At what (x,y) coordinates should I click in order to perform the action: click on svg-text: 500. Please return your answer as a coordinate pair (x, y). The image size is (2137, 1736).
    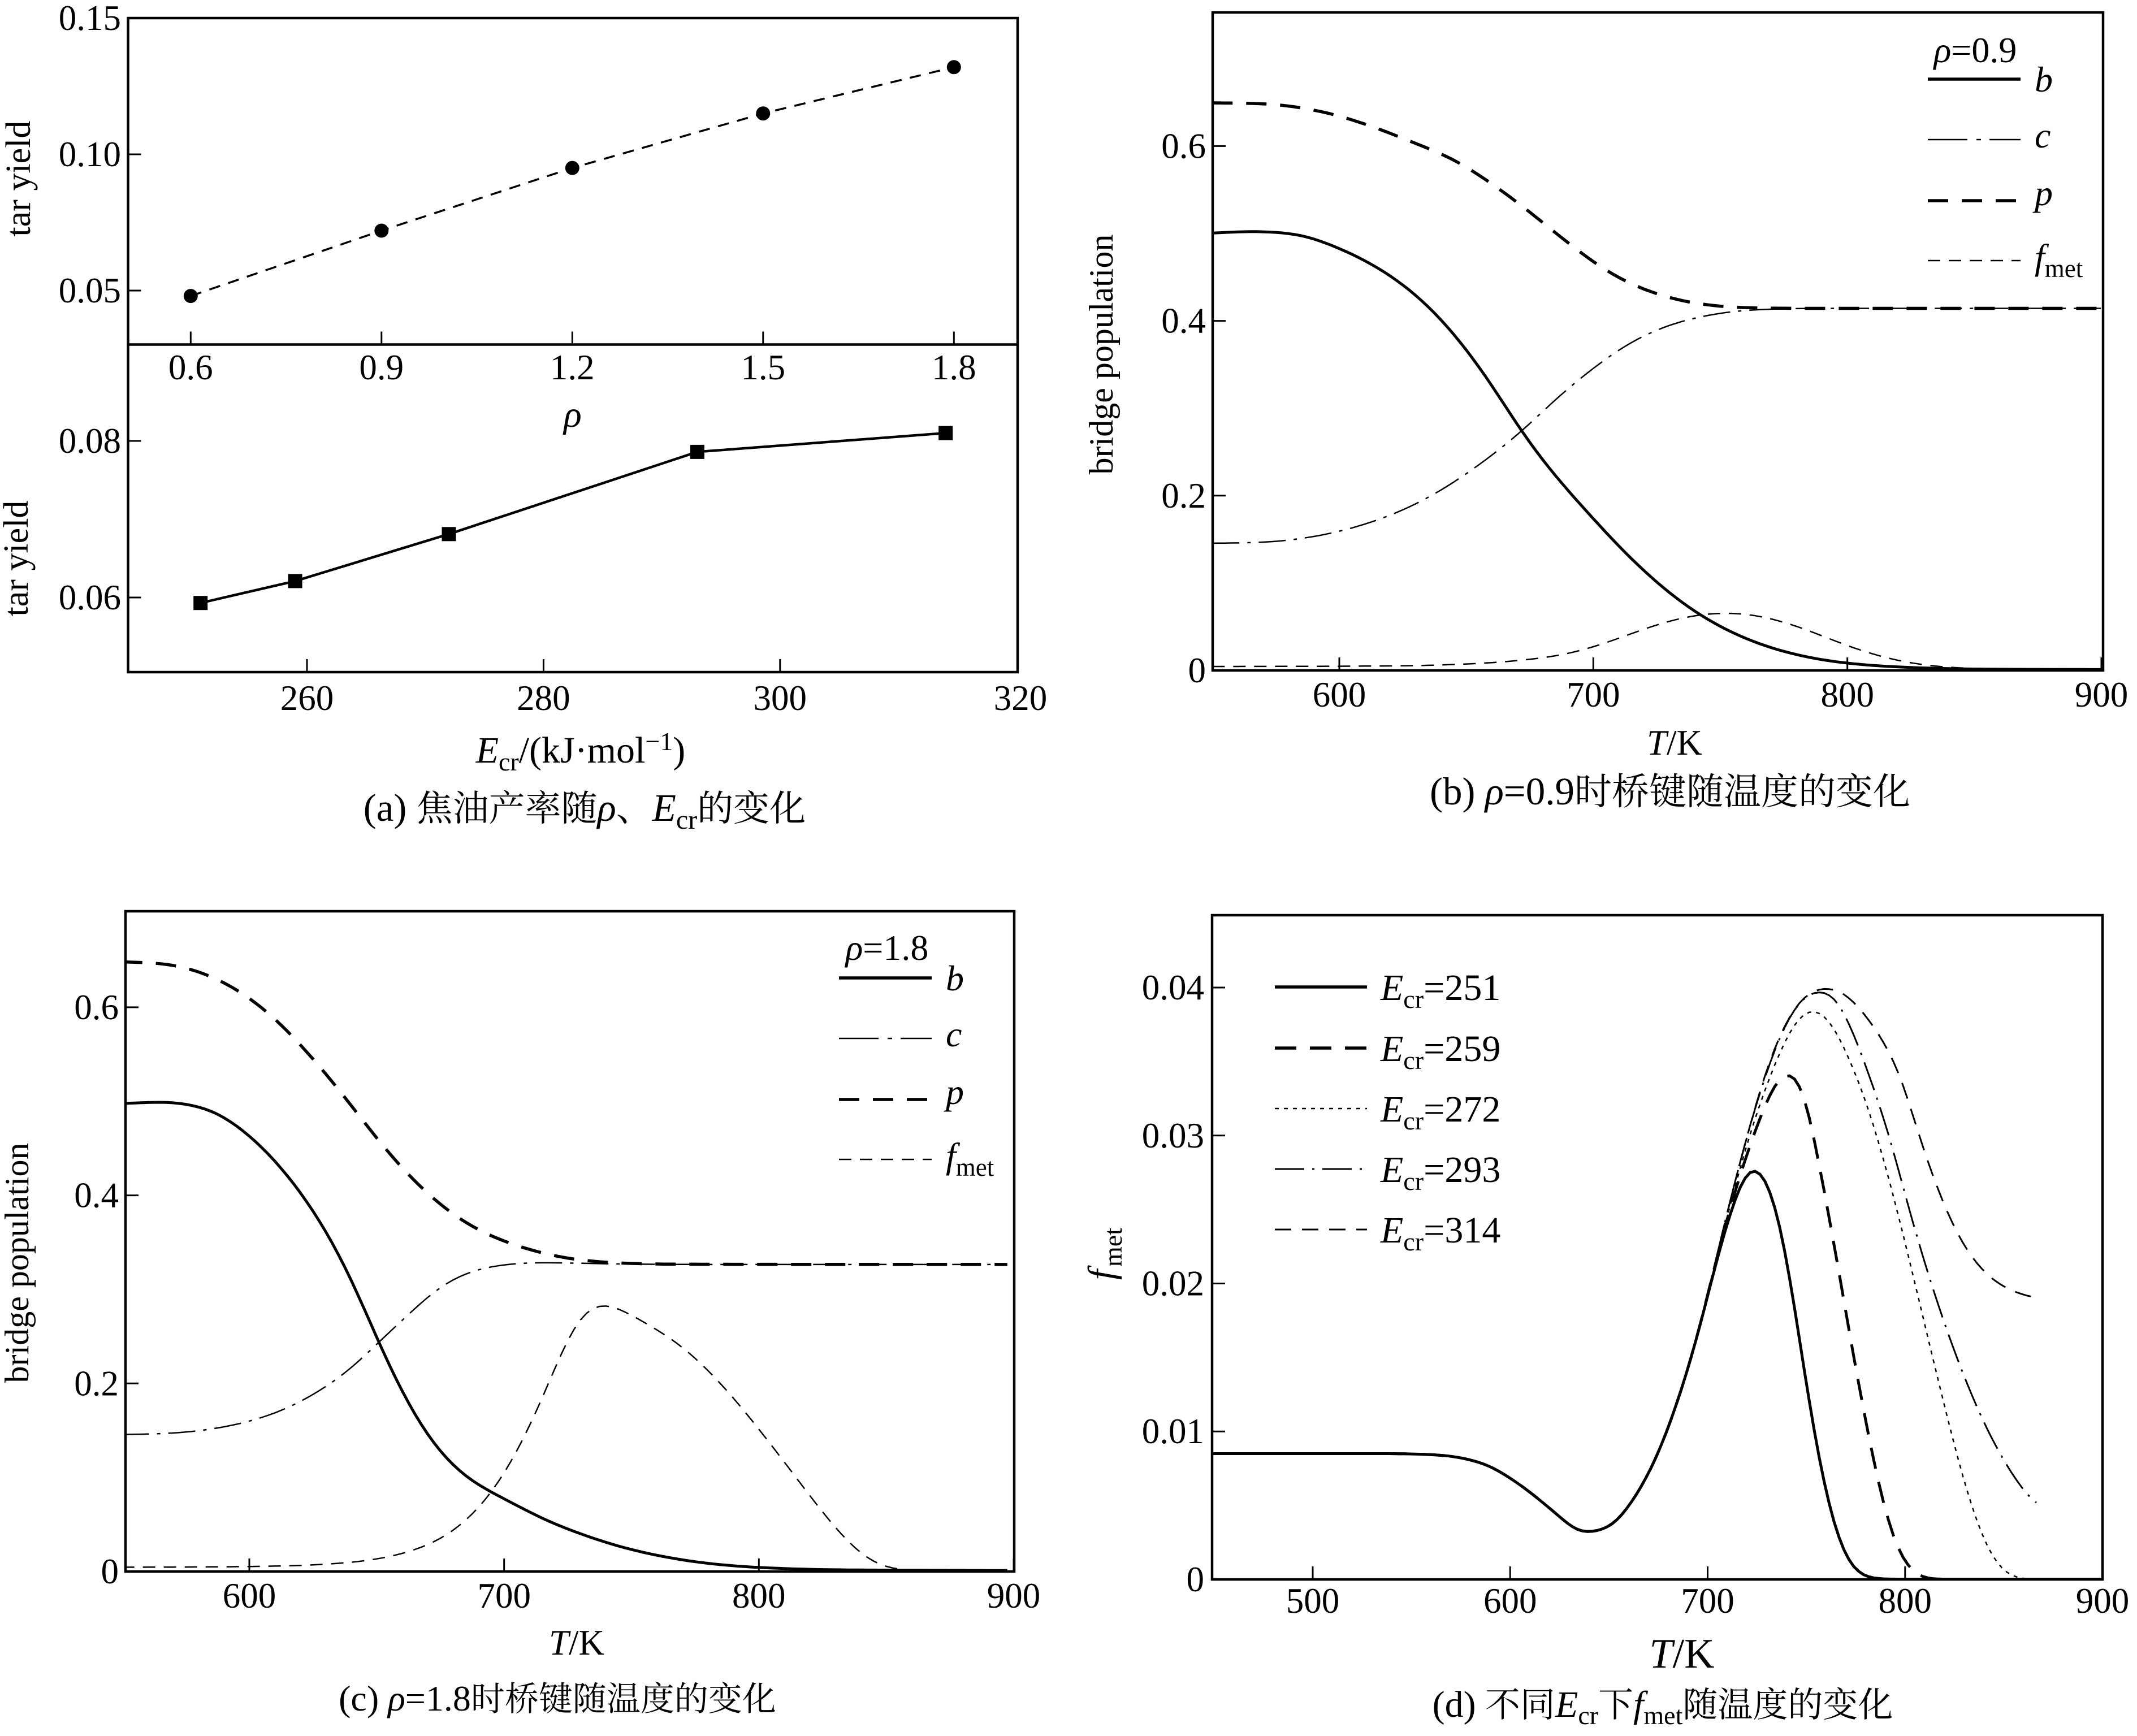
    Looking at the image, I should click on (1313, 1601).